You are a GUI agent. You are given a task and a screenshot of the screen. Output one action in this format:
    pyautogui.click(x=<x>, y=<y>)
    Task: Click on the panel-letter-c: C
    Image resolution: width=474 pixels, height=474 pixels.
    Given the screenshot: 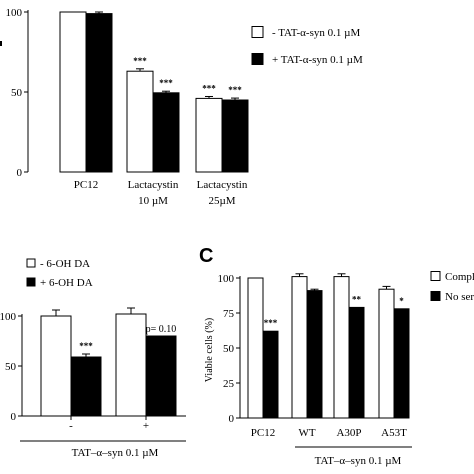 What is the action you would take?
    pyautogui.click(x=206, y=256)
    